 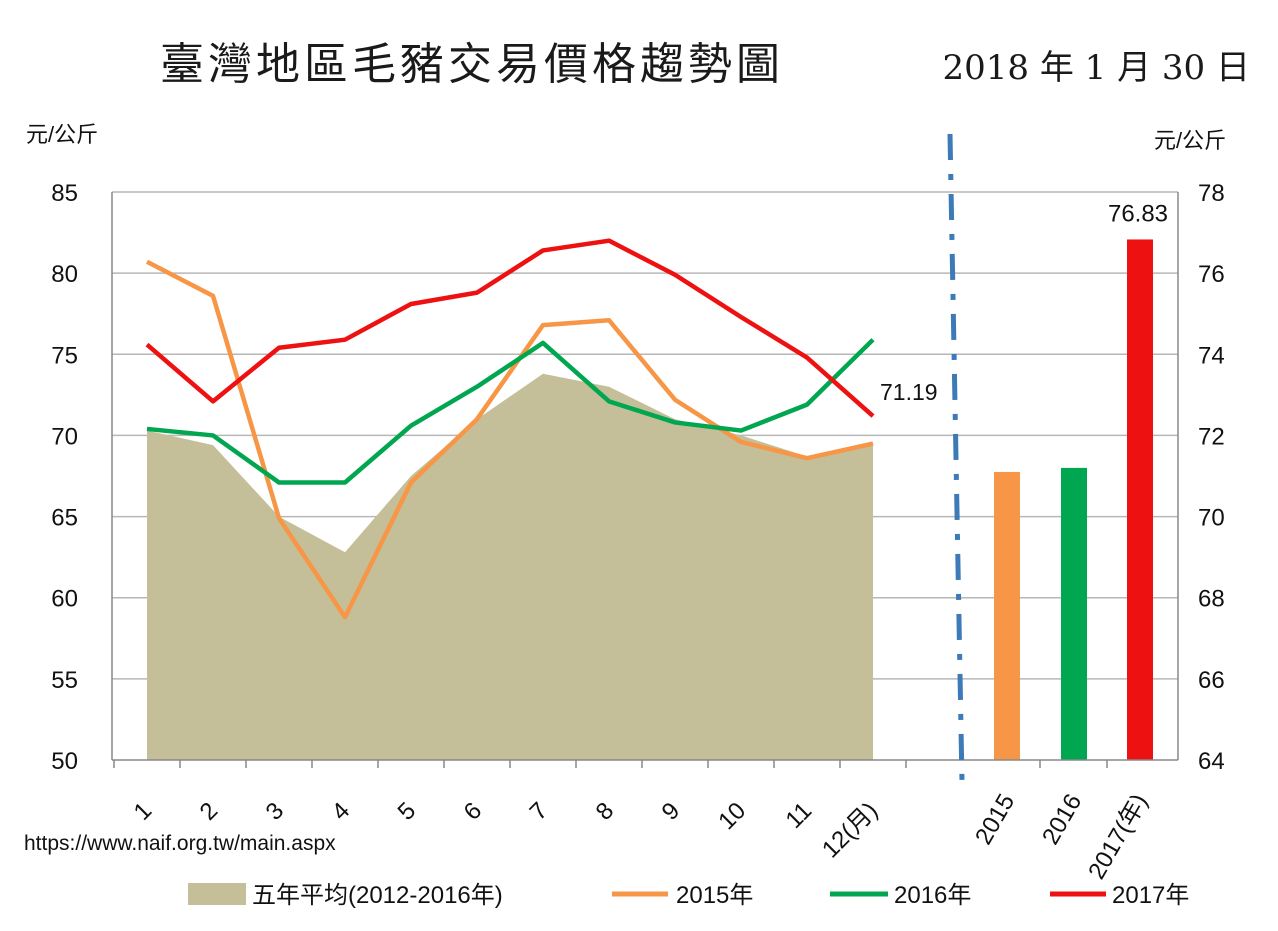 What do you see at coordinates (671, 811) in the screenshot?
I see `x-tick-9: 9` at bounding box center [671, 811].